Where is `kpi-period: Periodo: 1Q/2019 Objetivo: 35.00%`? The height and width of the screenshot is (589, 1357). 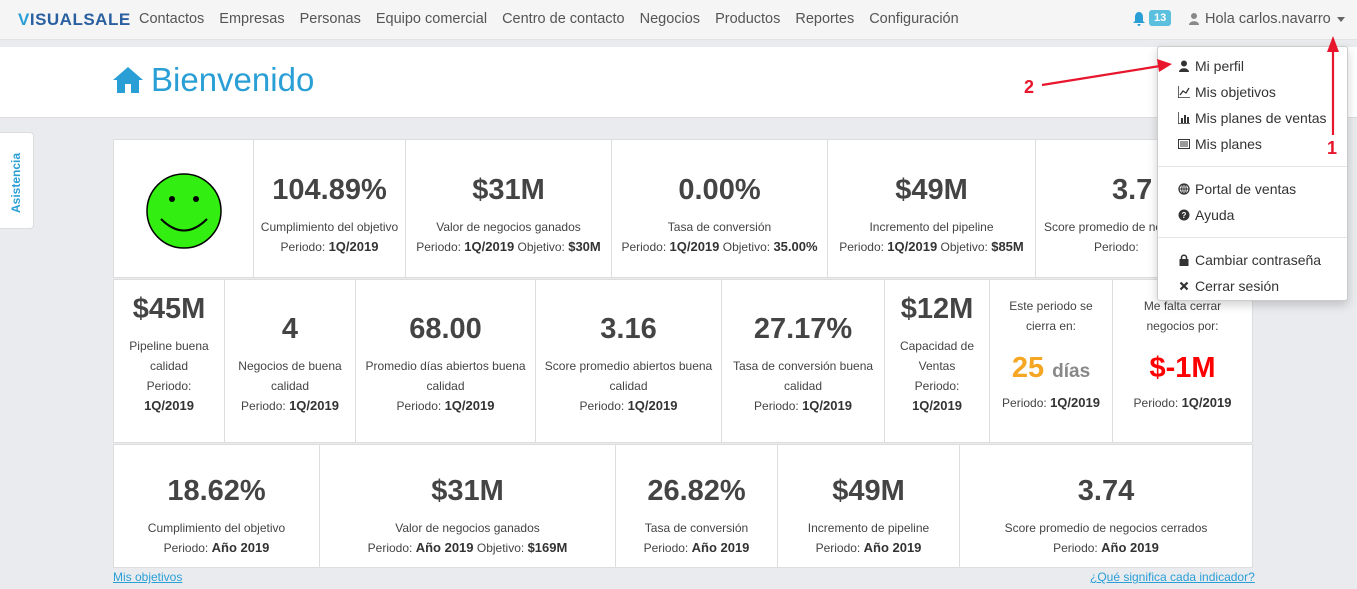 kpi-period: Periodo: 1Q/2019 Objetivo: 35.00% is located at coordinates (719, 246).